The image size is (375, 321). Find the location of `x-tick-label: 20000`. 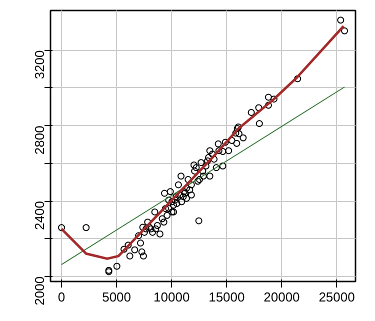

x-tick-label: 20000 is located at coordinates (282, 297).